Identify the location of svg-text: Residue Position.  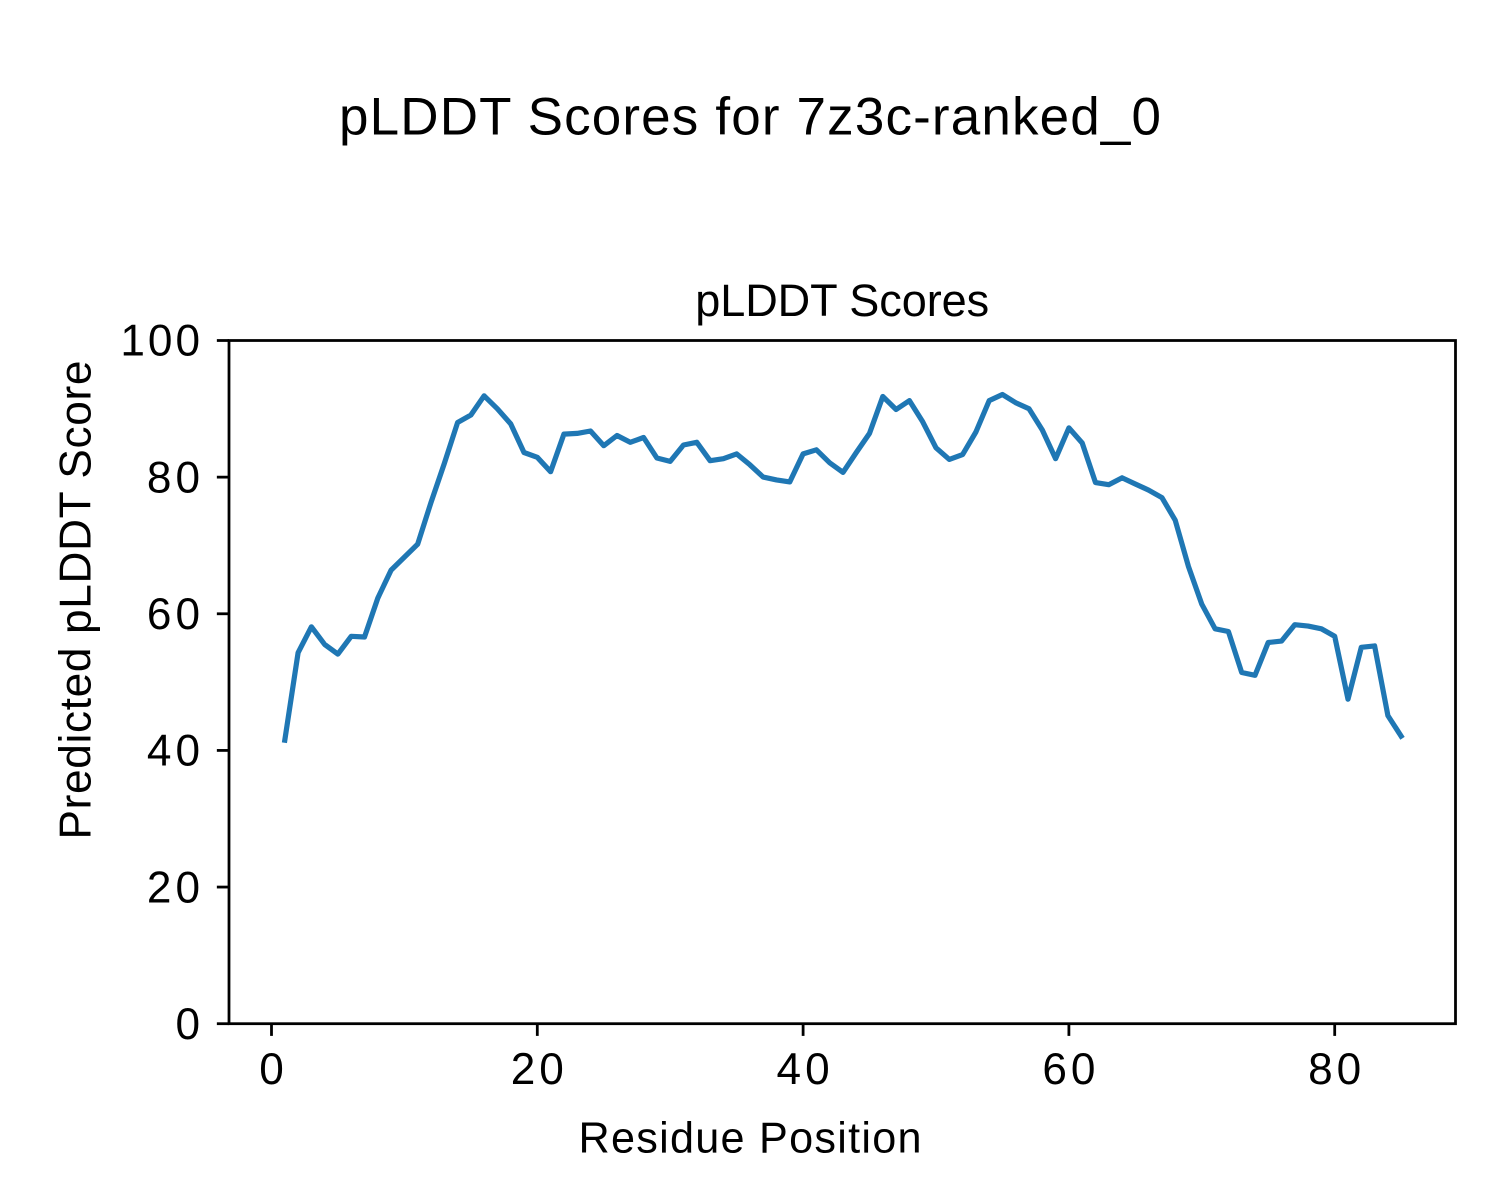
(750, 1138).